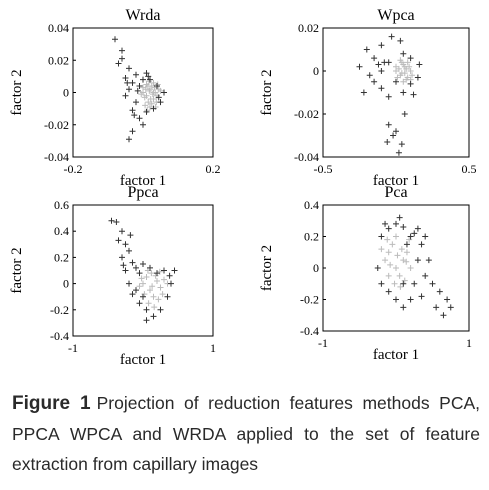 The image size is (489, 490). I want to click on plot-frame, so click(396, 92).